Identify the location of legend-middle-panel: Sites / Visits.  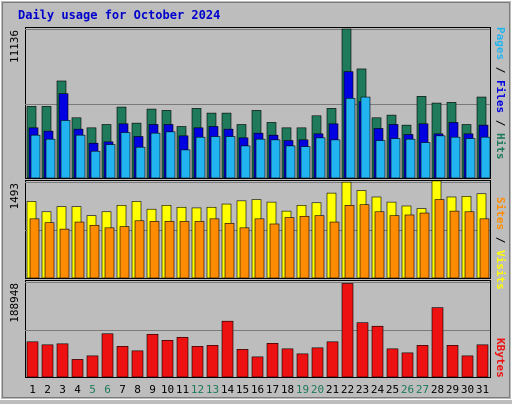
(500, 243).